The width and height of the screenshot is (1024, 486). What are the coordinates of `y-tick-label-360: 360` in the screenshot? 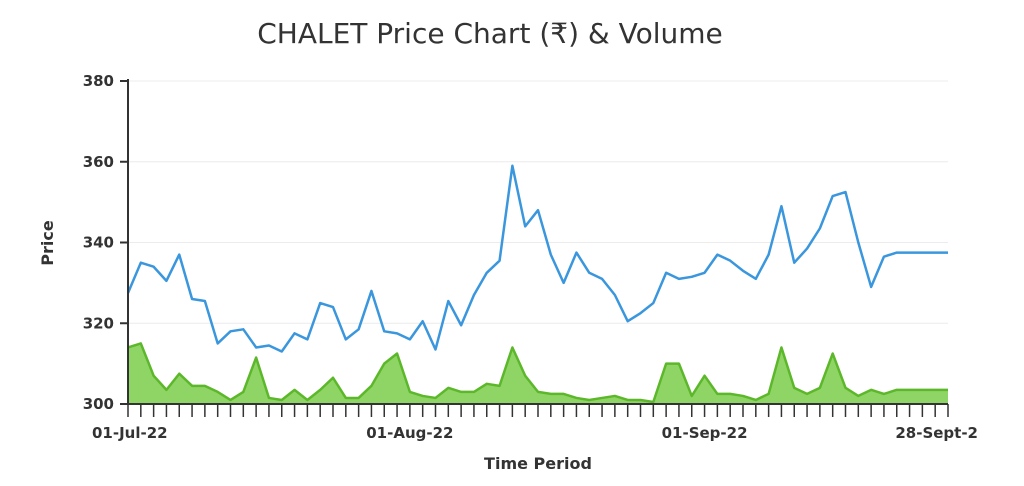 It's located at (98, 162).